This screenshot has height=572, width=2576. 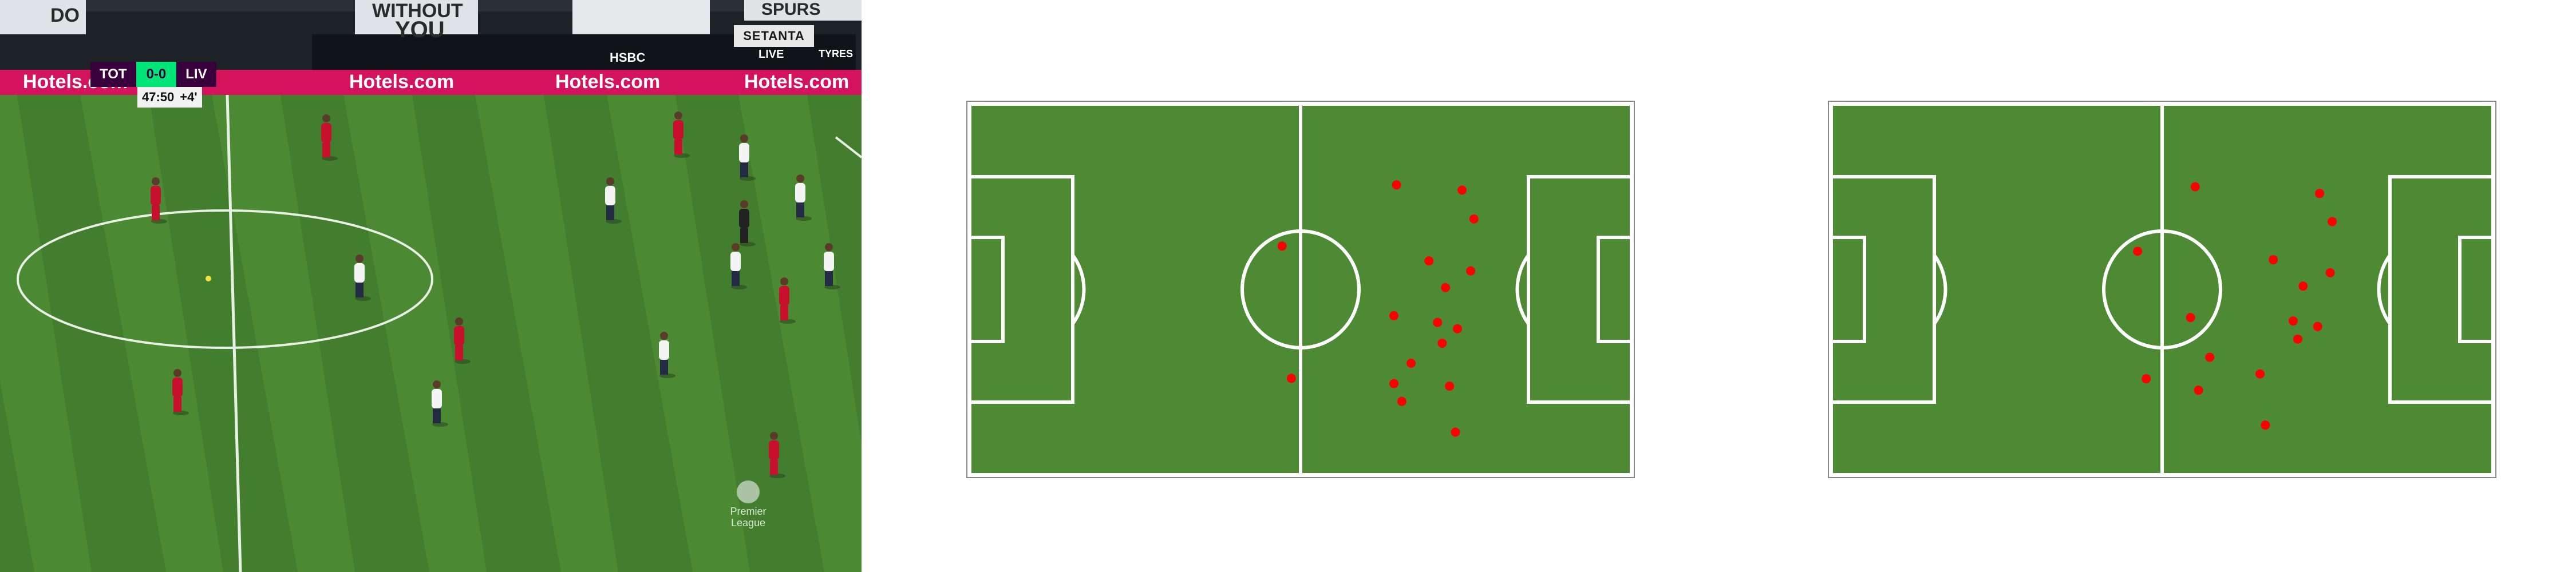 What do you see at coordinates (774, 36) in the screenshot?
I see `setanta-logo: SETANTA` at bounding box center [774, 36].